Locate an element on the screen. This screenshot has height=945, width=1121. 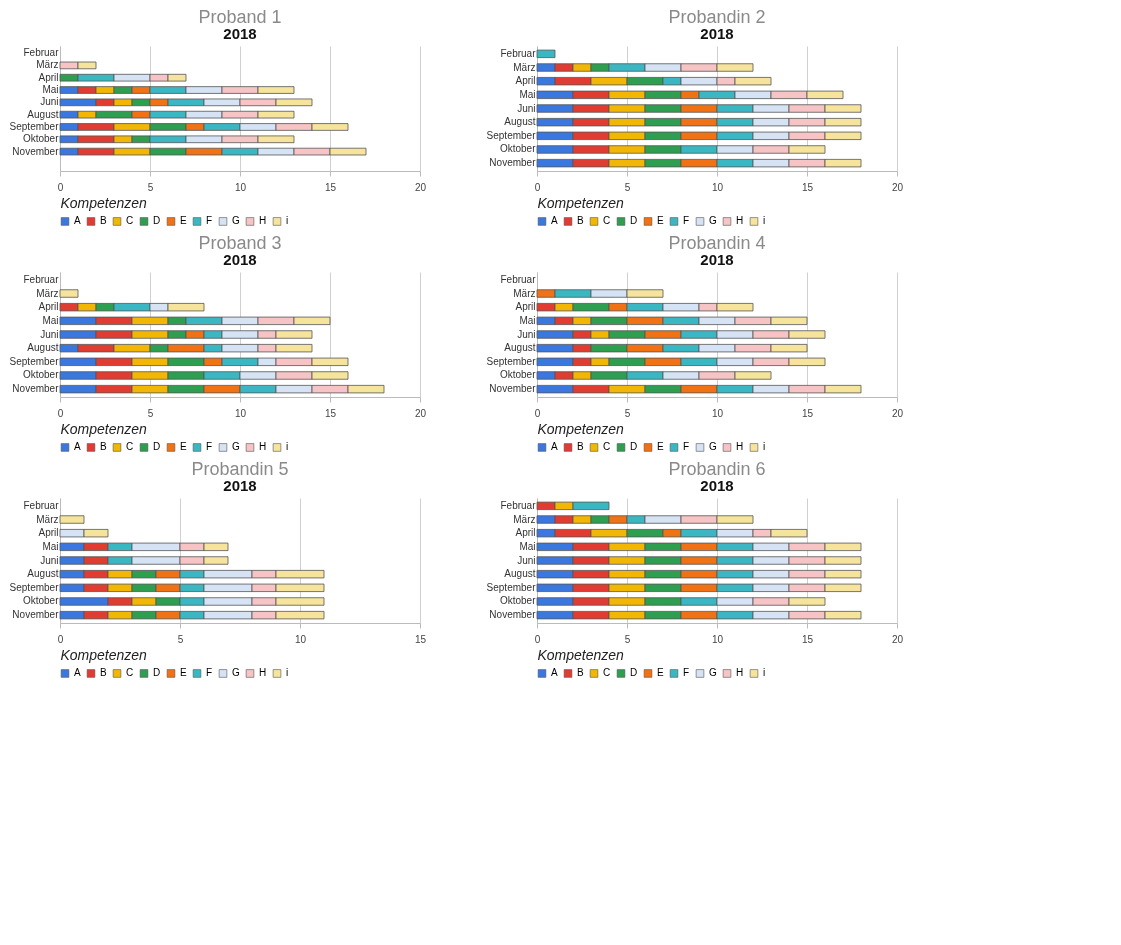
chart-subtitle: 2018 is located at coordinates (240, 485).